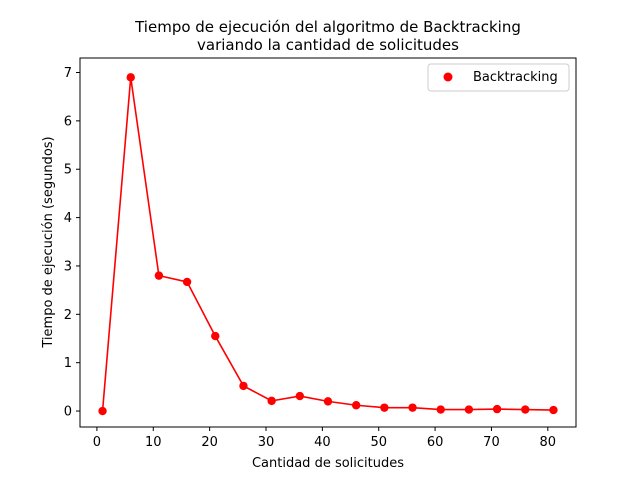 The width and height of the screenshot is (640, 480). What do you see at coordinates (68, 266) in the screenshot?
I see `y-tick-label: 3` at bounding box center [68, 266].